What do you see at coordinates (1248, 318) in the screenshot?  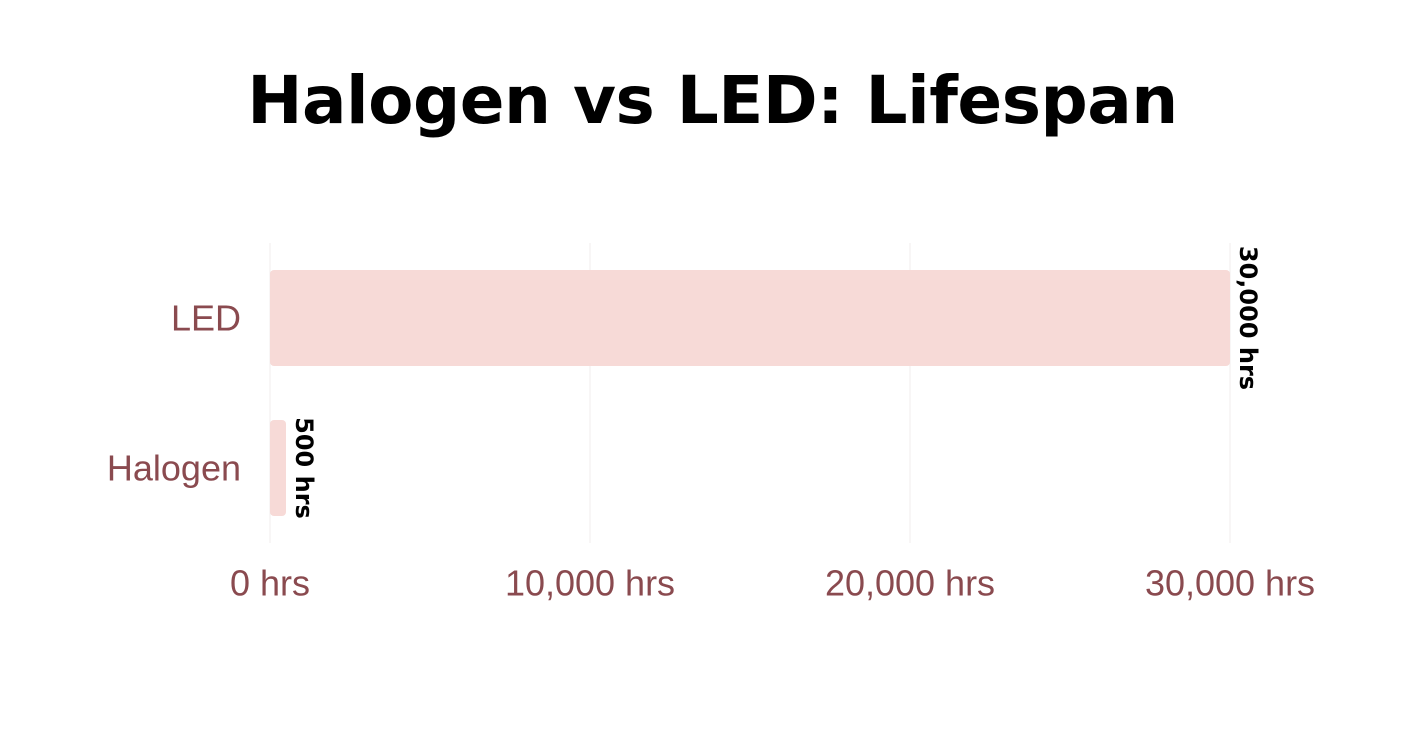 I see `data-label: 30,000 hrs` at bounding box center [1248, 318].